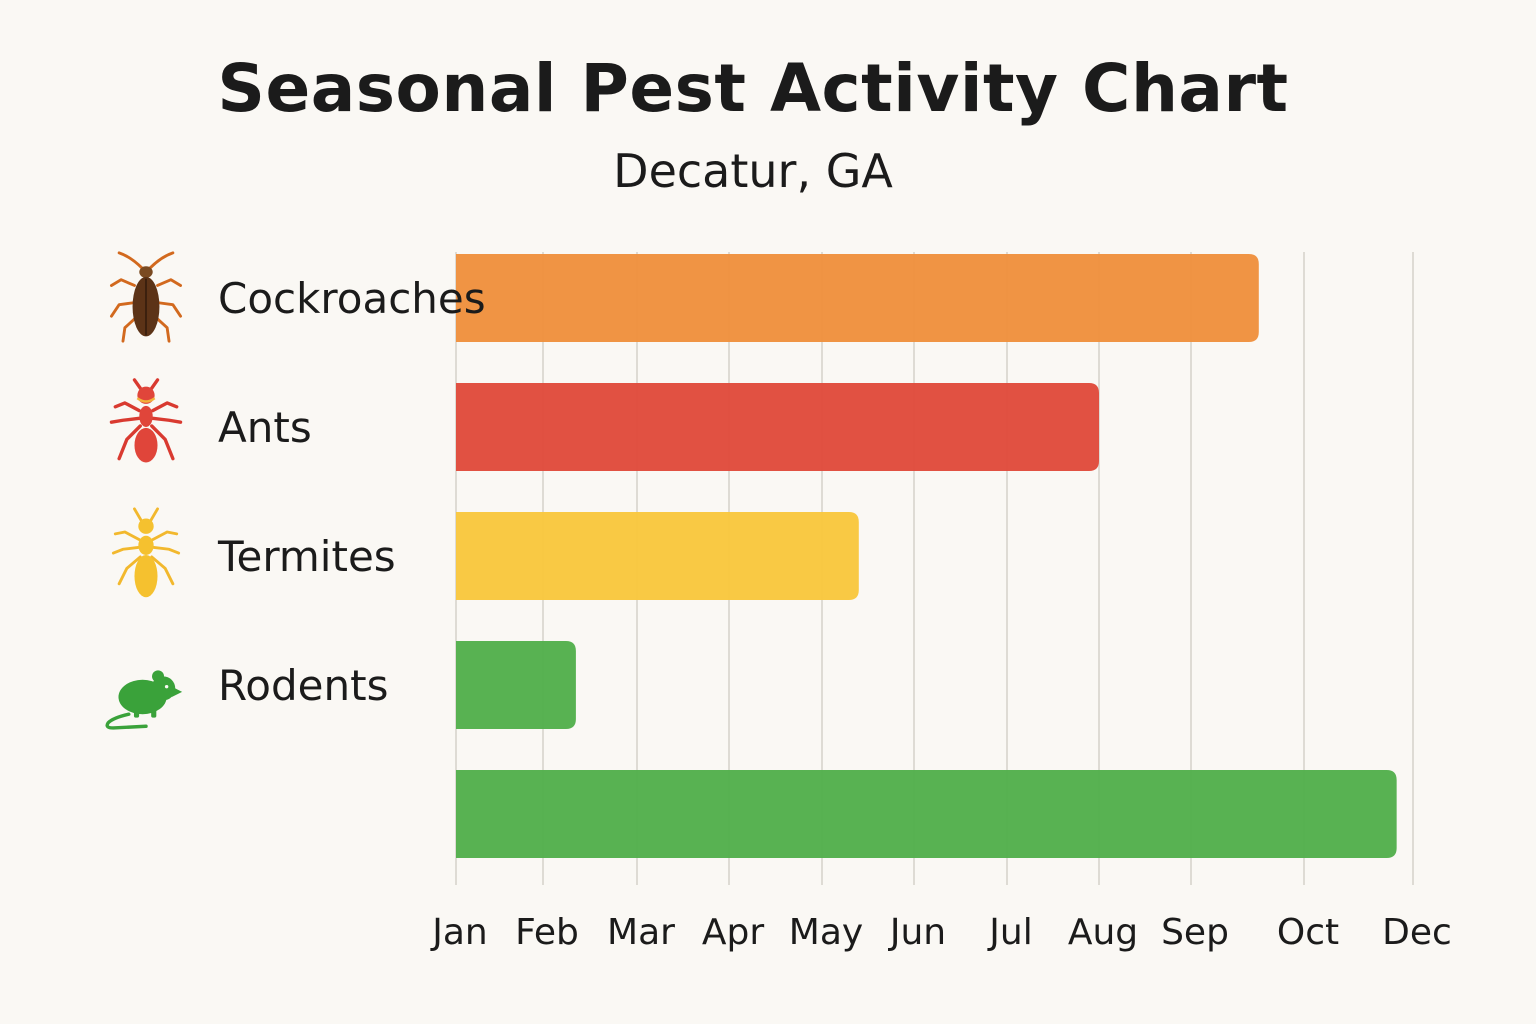 Image resolution: width=1536 pixels, height=1024 pixels. What do you see at coordinates (303, 685) in the screenshot?
I see `row-label-rodents: Rodents` at bounding box center [303, 685].